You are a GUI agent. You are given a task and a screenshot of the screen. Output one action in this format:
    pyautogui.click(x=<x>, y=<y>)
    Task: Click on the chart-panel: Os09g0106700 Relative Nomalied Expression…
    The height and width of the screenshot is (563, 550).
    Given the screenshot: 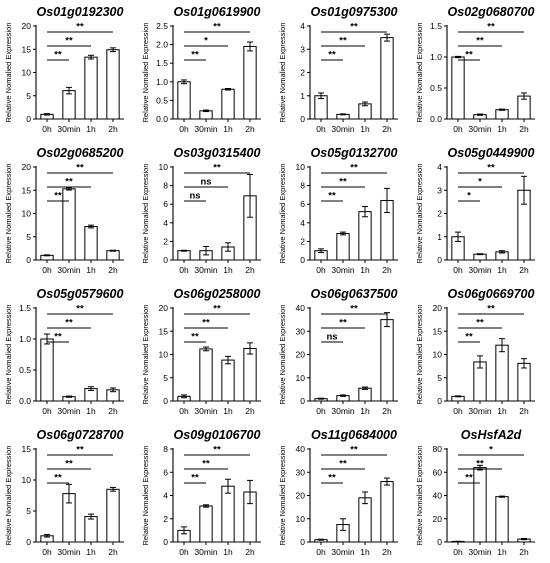 What is the action you would take?
    pyautogui.click(x=201, y=492)
    